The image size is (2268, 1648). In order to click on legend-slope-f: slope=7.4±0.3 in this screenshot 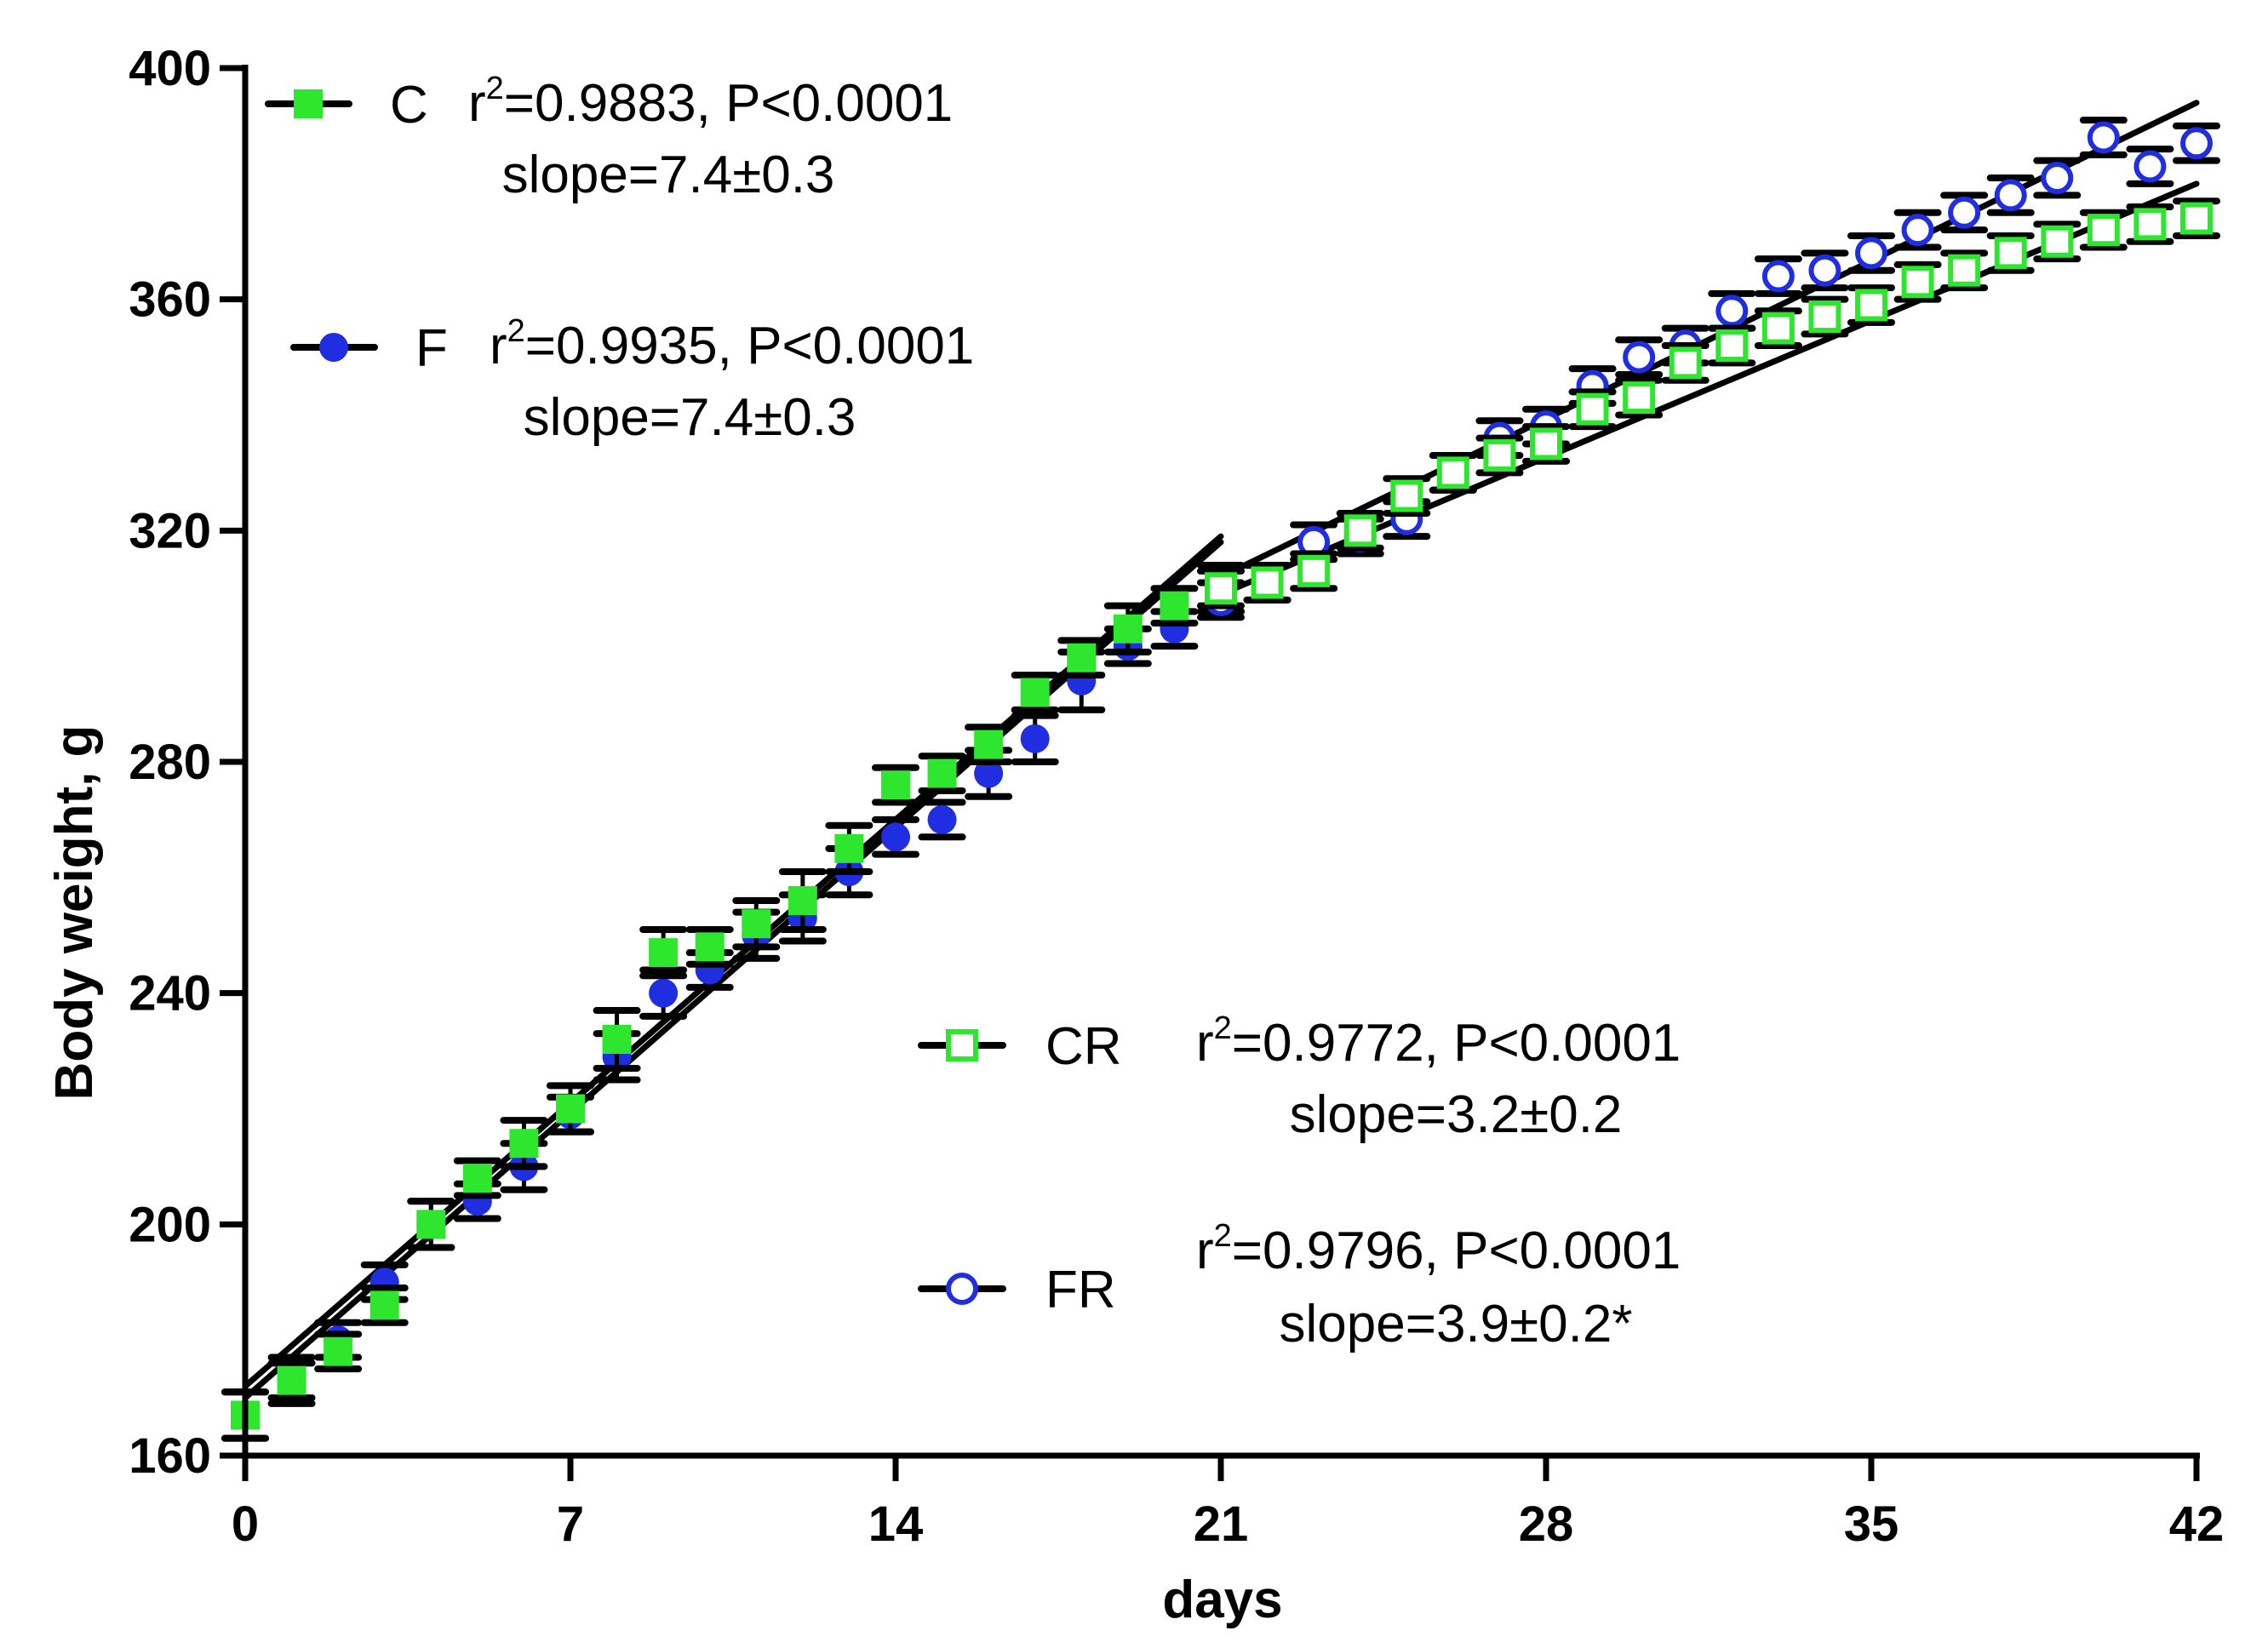, I will do `click(690, 417)`.